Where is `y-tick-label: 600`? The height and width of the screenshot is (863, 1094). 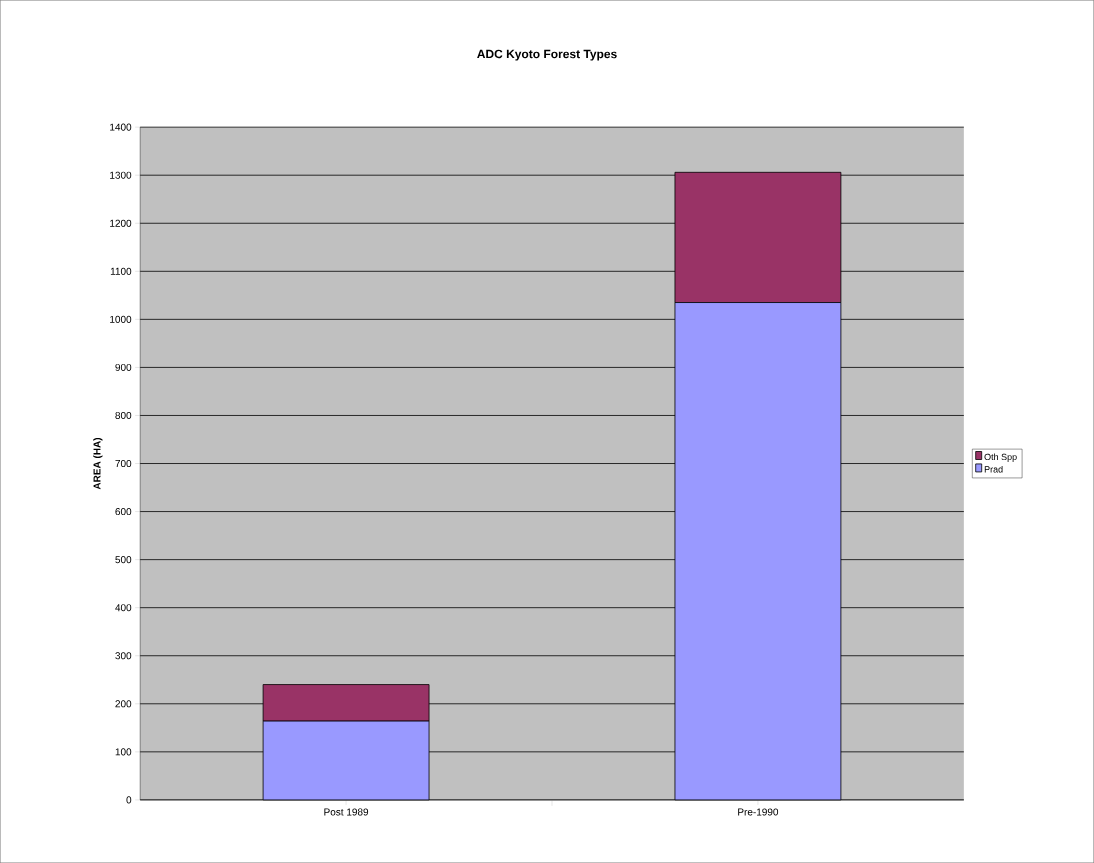 y-tick-label: 600 is located at coordinates (123, 512).